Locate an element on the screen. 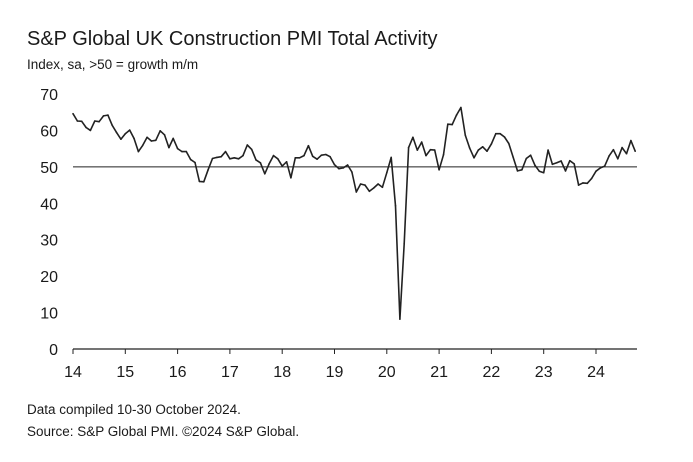 This screenshot has width=693, height=462. footnote-data-compiled: Data compiled 10-30 October 2024. is located at coordinates (134, 409).